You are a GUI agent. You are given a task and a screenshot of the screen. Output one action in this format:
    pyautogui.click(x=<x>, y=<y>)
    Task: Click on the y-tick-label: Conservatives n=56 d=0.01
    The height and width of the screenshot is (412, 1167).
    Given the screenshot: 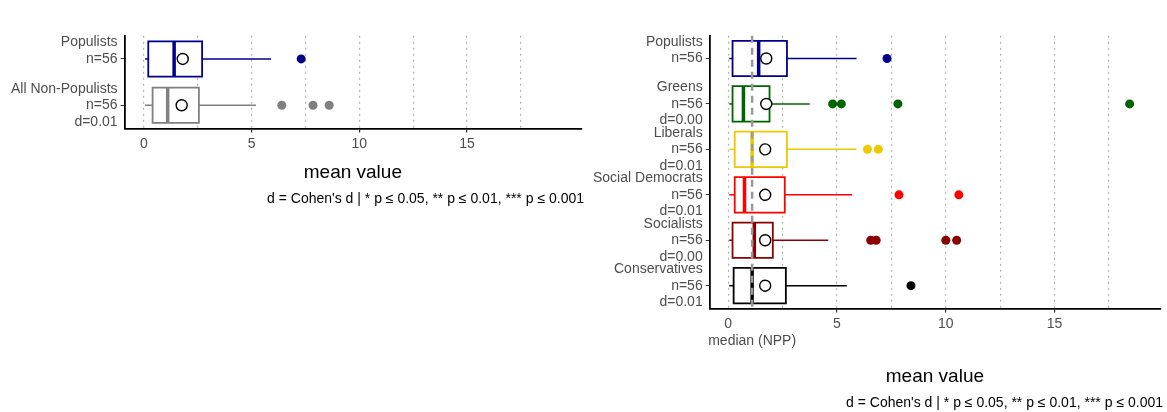 What is the action you would take?
    pyautogui.click(x=658, y=285)
    